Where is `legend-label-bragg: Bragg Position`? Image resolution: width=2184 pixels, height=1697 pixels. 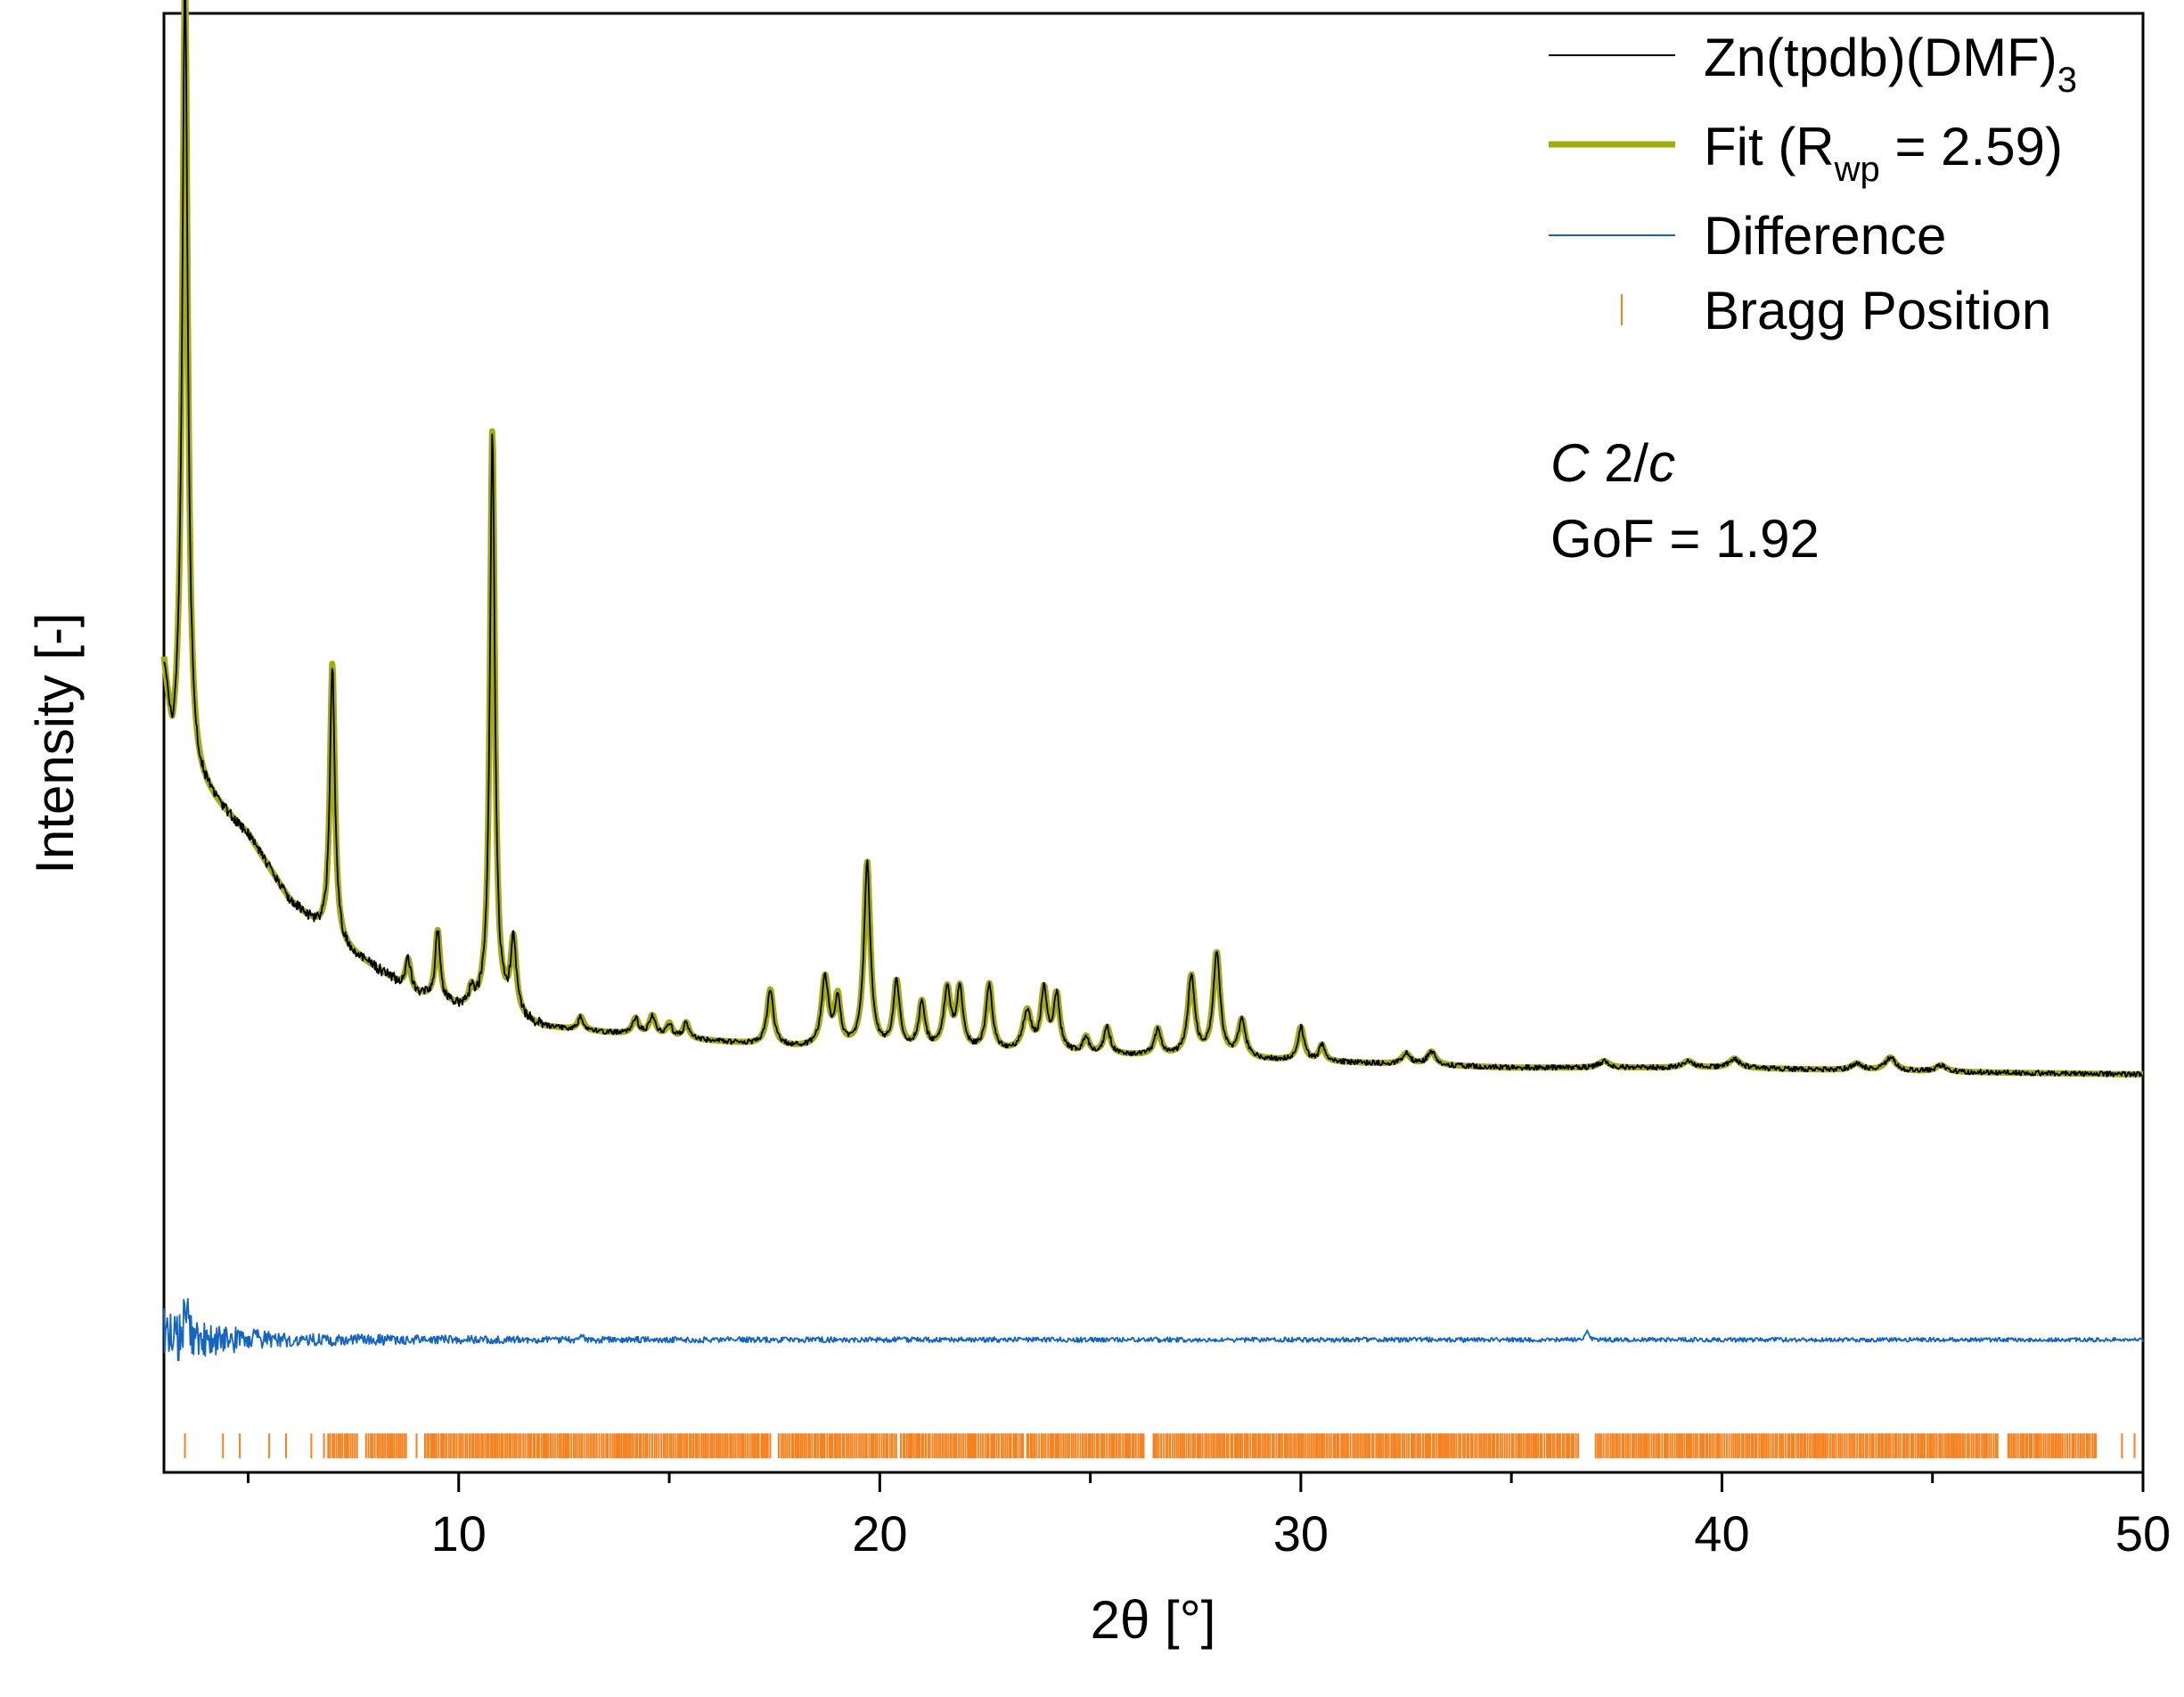
legend-label-bragg: Bragg Position is located at coordinates (1878, 310).